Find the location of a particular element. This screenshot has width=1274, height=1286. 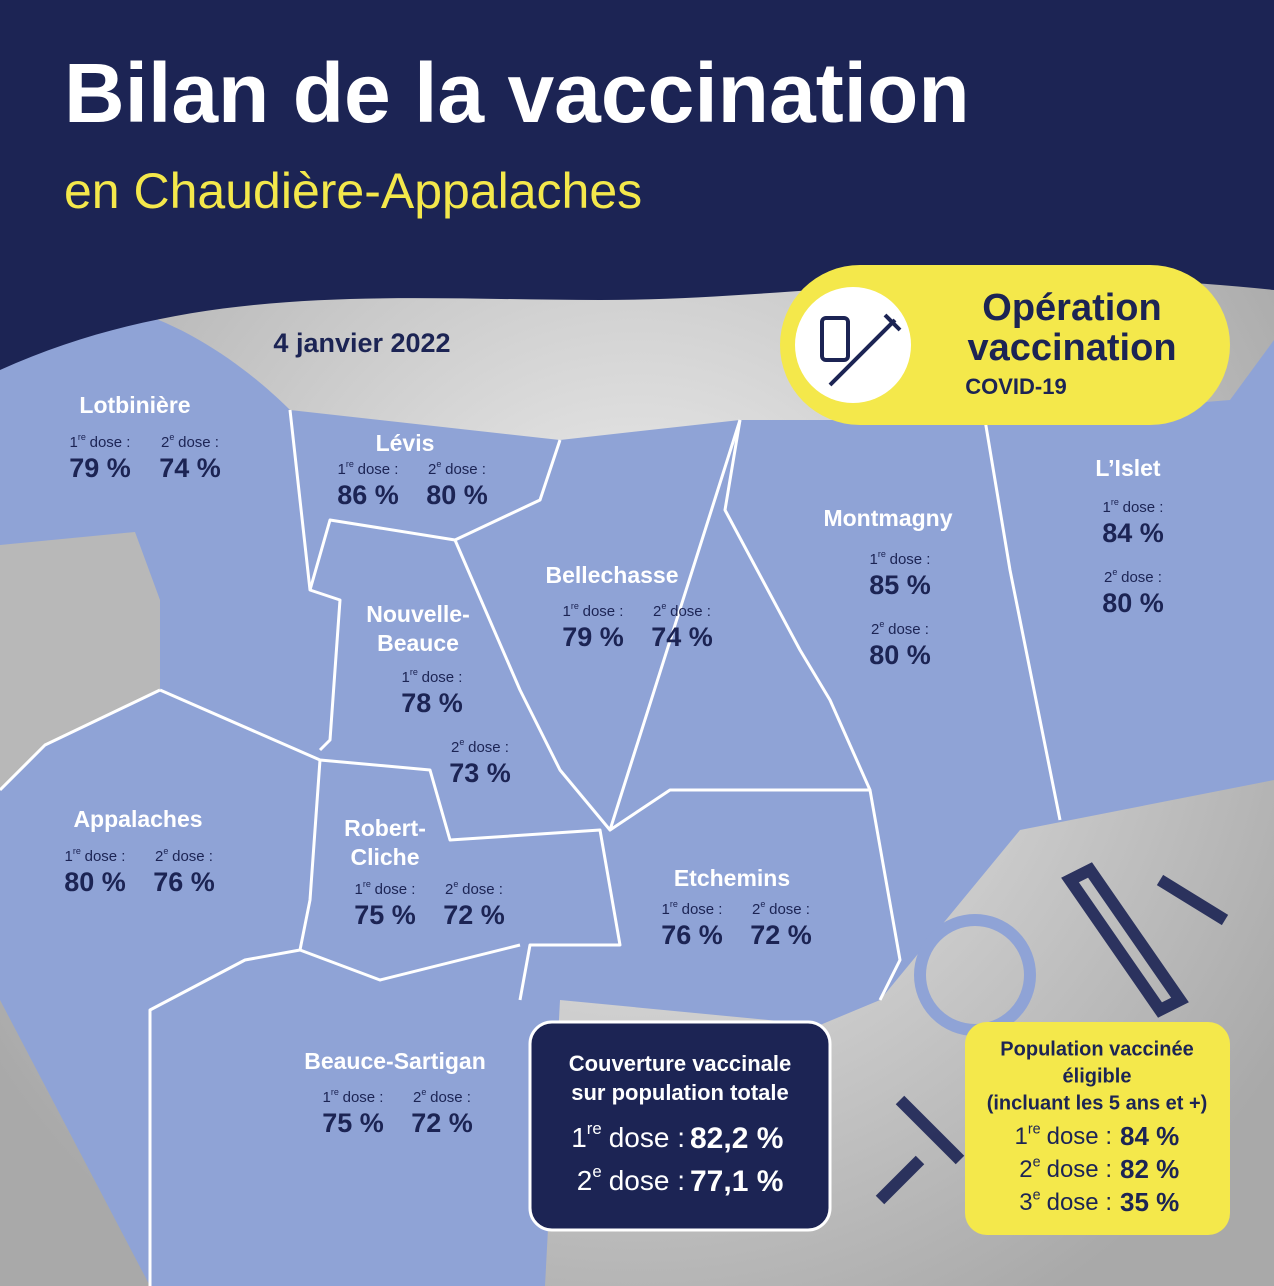

region-name: Cliche is located at coordinates (384, 857).